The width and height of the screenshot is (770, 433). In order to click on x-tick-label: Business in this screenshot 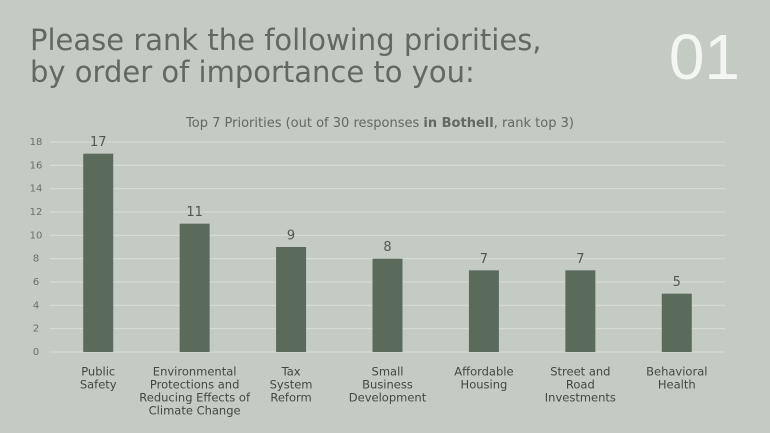, I will do `click(387, 385)`.